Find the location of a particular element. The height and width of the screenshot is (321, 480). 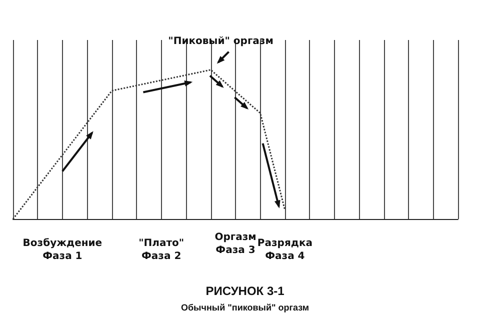

text: Возбуждение Фаза 1 is located at coordinates (62, 250).